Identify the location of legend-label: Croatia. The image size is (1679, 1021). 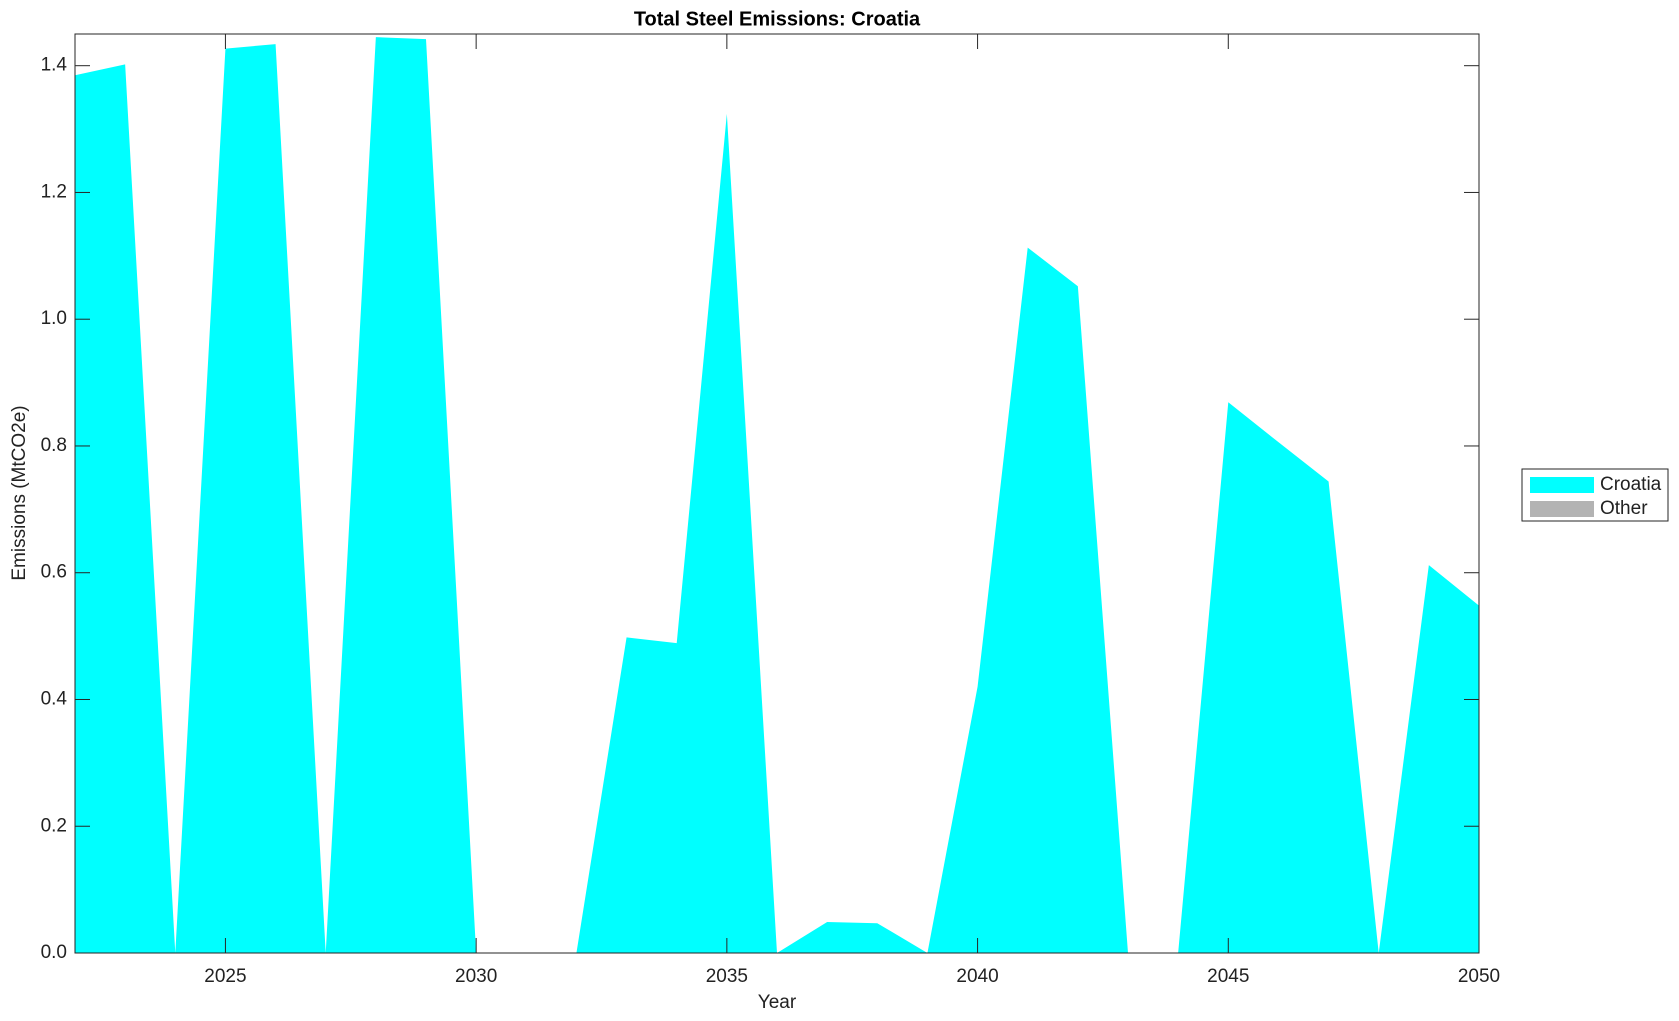
(1631, 484).